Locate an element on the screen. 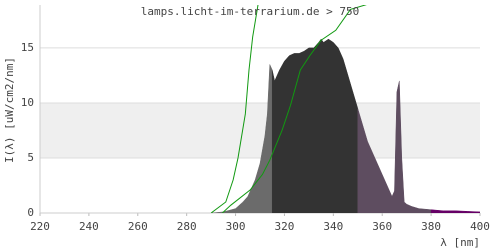  curve-line is located at coordinates (234, 109).